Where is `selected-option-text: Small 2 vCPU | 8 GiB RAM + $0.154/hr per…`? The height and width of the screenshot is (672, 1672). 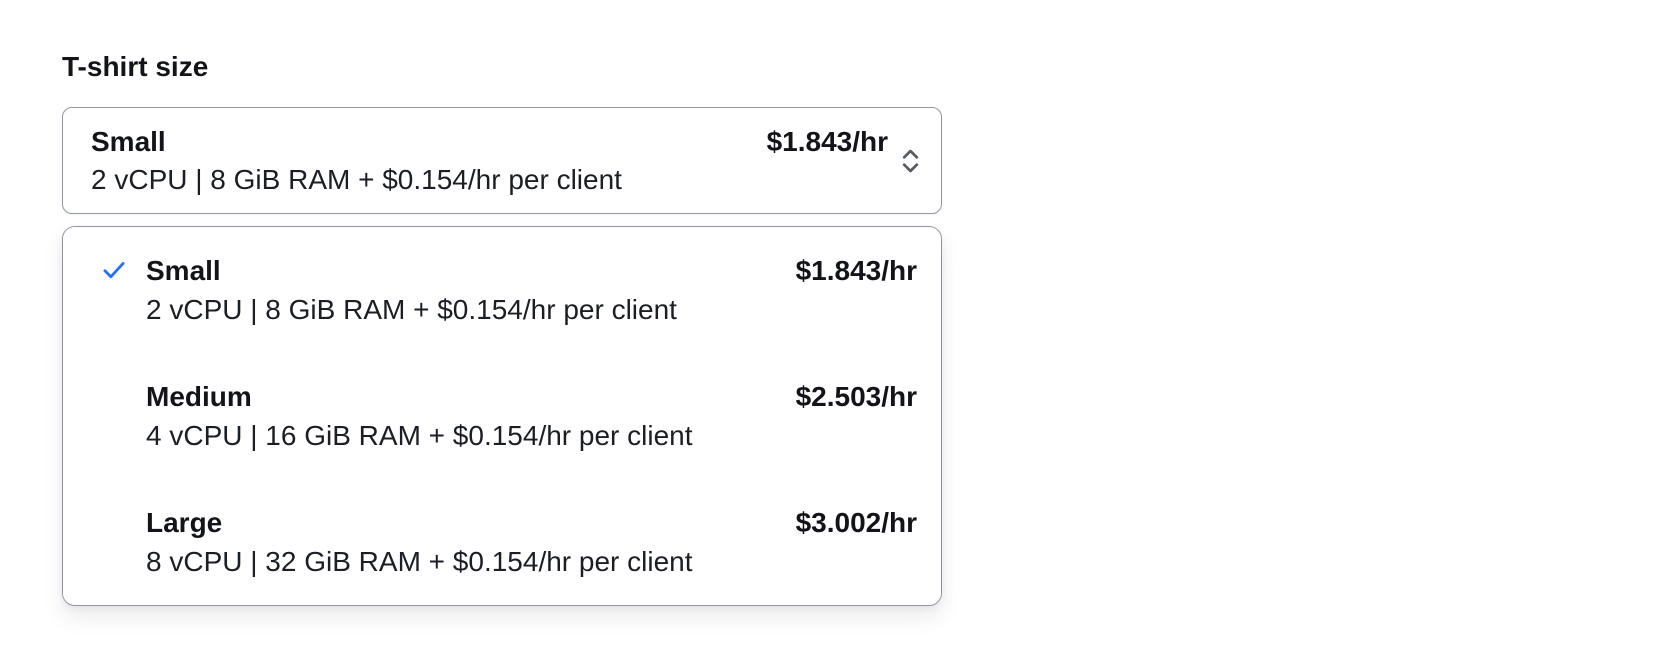 selected-option-text: Small 2 vCPU | 8 GiB RAM + $0.154/hr per… is located at coordinates (429, 161).